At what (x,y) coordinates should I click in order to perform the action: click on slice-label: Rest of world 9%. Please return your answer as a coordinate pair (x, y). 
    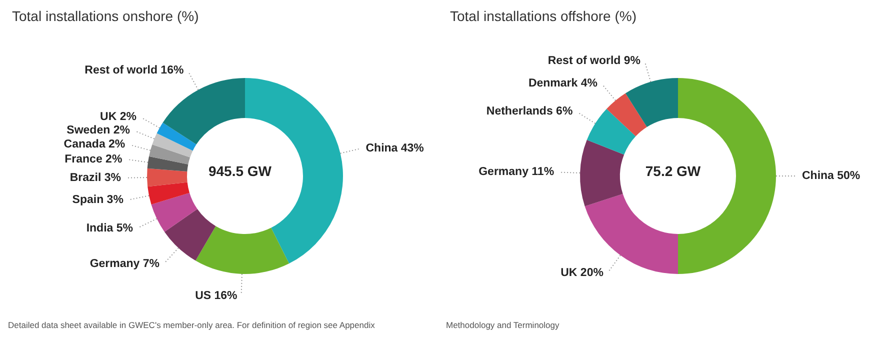
    Looking at the image, I should click on (594, 60).